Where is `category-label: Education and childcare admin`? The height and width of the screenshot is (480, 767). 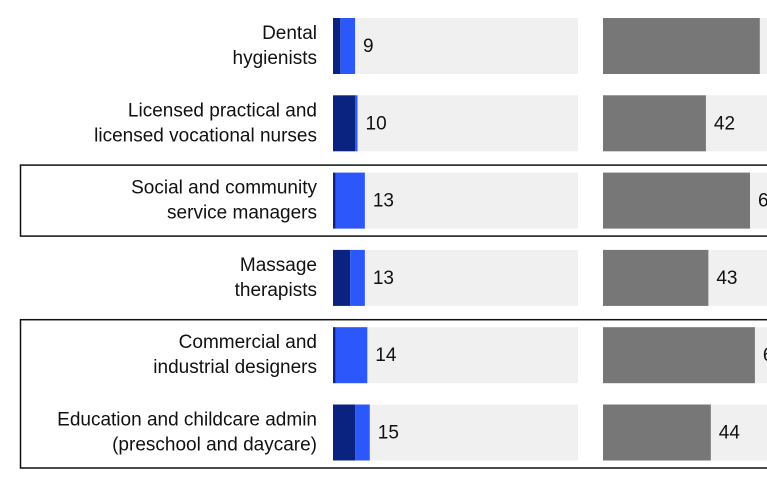
category-label: Education and childcare admin is located at coordinates (187, 420).